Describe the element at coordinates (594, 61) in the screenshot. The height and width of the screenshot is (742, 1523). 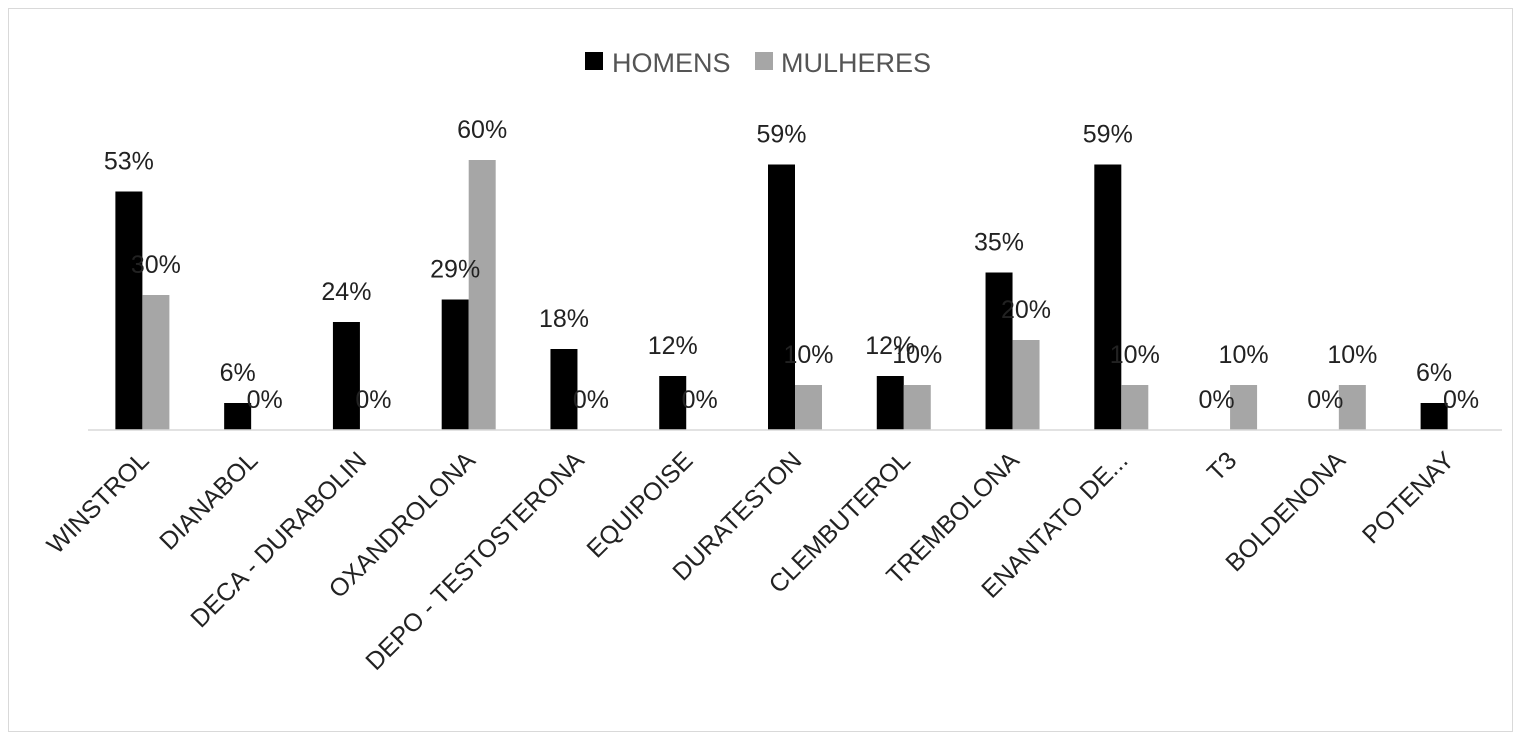
I see `legend-swatch-homens` at that location.